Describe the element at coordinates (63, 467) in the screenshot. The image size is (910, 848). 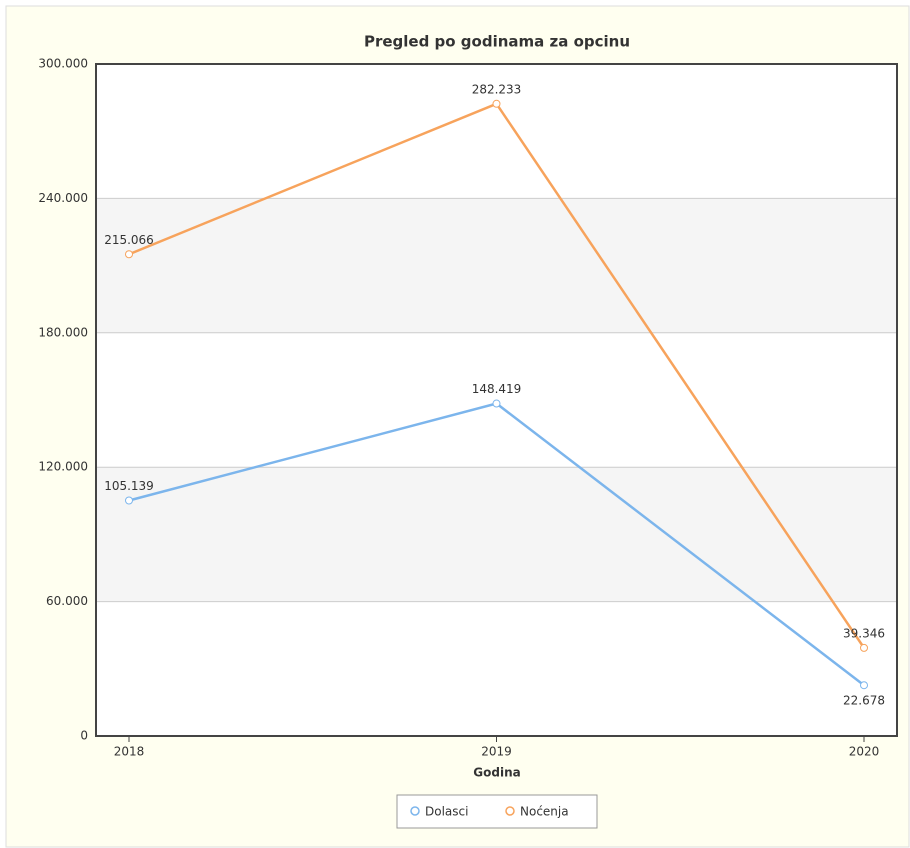
I see `y-tick-label: 120.000` at that location.